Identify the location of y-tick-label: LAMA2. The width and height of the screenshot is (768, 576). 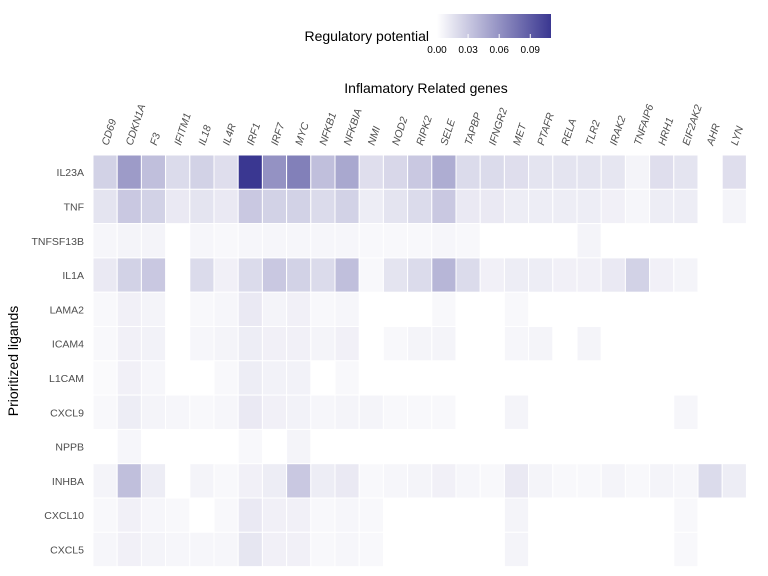
(67, 310).